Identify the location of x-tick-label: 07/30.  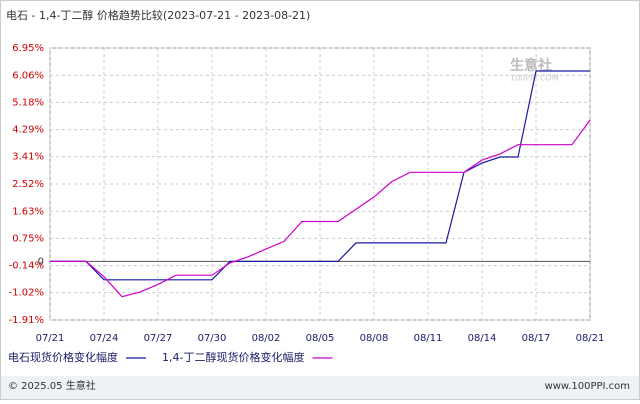
(212, 338).